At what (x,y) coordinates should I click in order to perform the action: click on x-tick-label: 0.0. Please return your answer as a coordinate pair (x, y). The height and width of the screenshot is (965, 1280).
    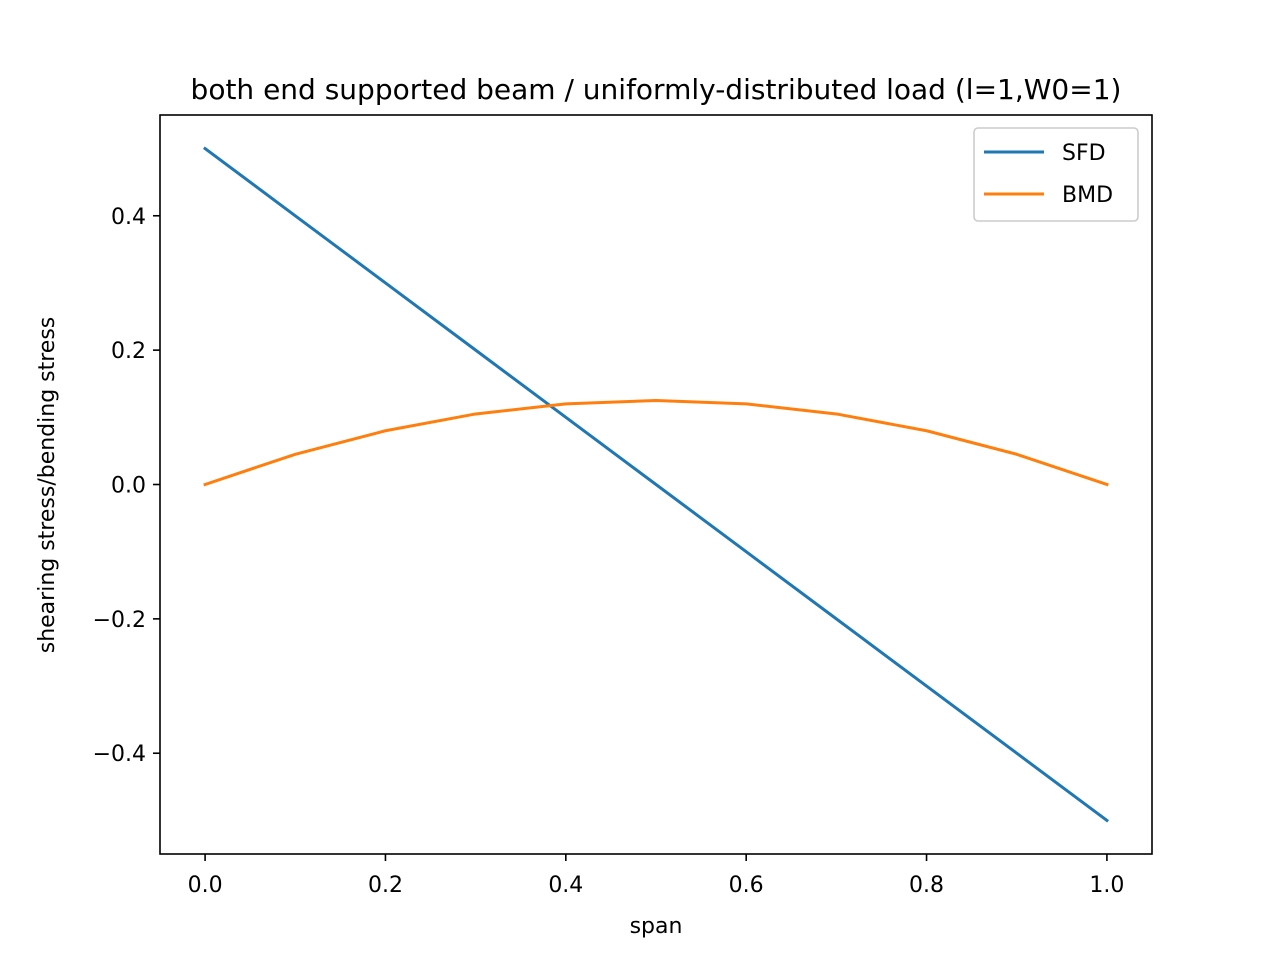
    Looking at the image, I should click on (205, 885).